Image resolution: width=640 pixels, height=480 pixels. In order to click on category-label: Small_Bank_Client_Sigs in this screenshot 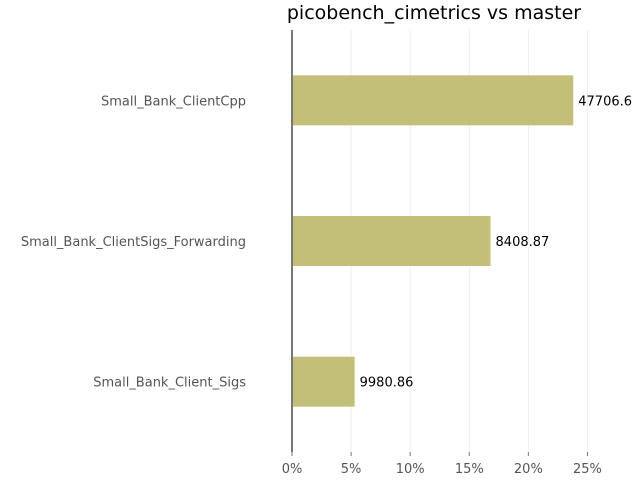, I will do `click(169, 383)`.